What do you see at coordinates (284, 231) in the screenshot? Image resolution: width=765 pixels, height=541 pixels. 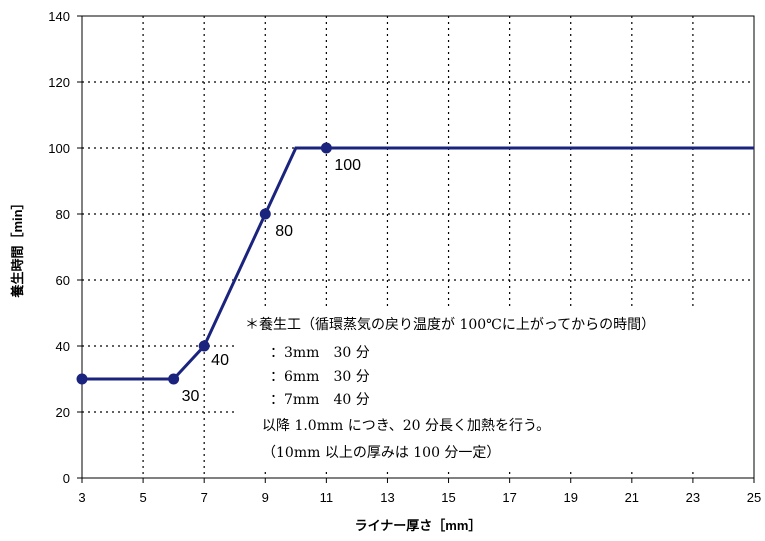 I see `data-label: 80` at bounding box center [284, 231].